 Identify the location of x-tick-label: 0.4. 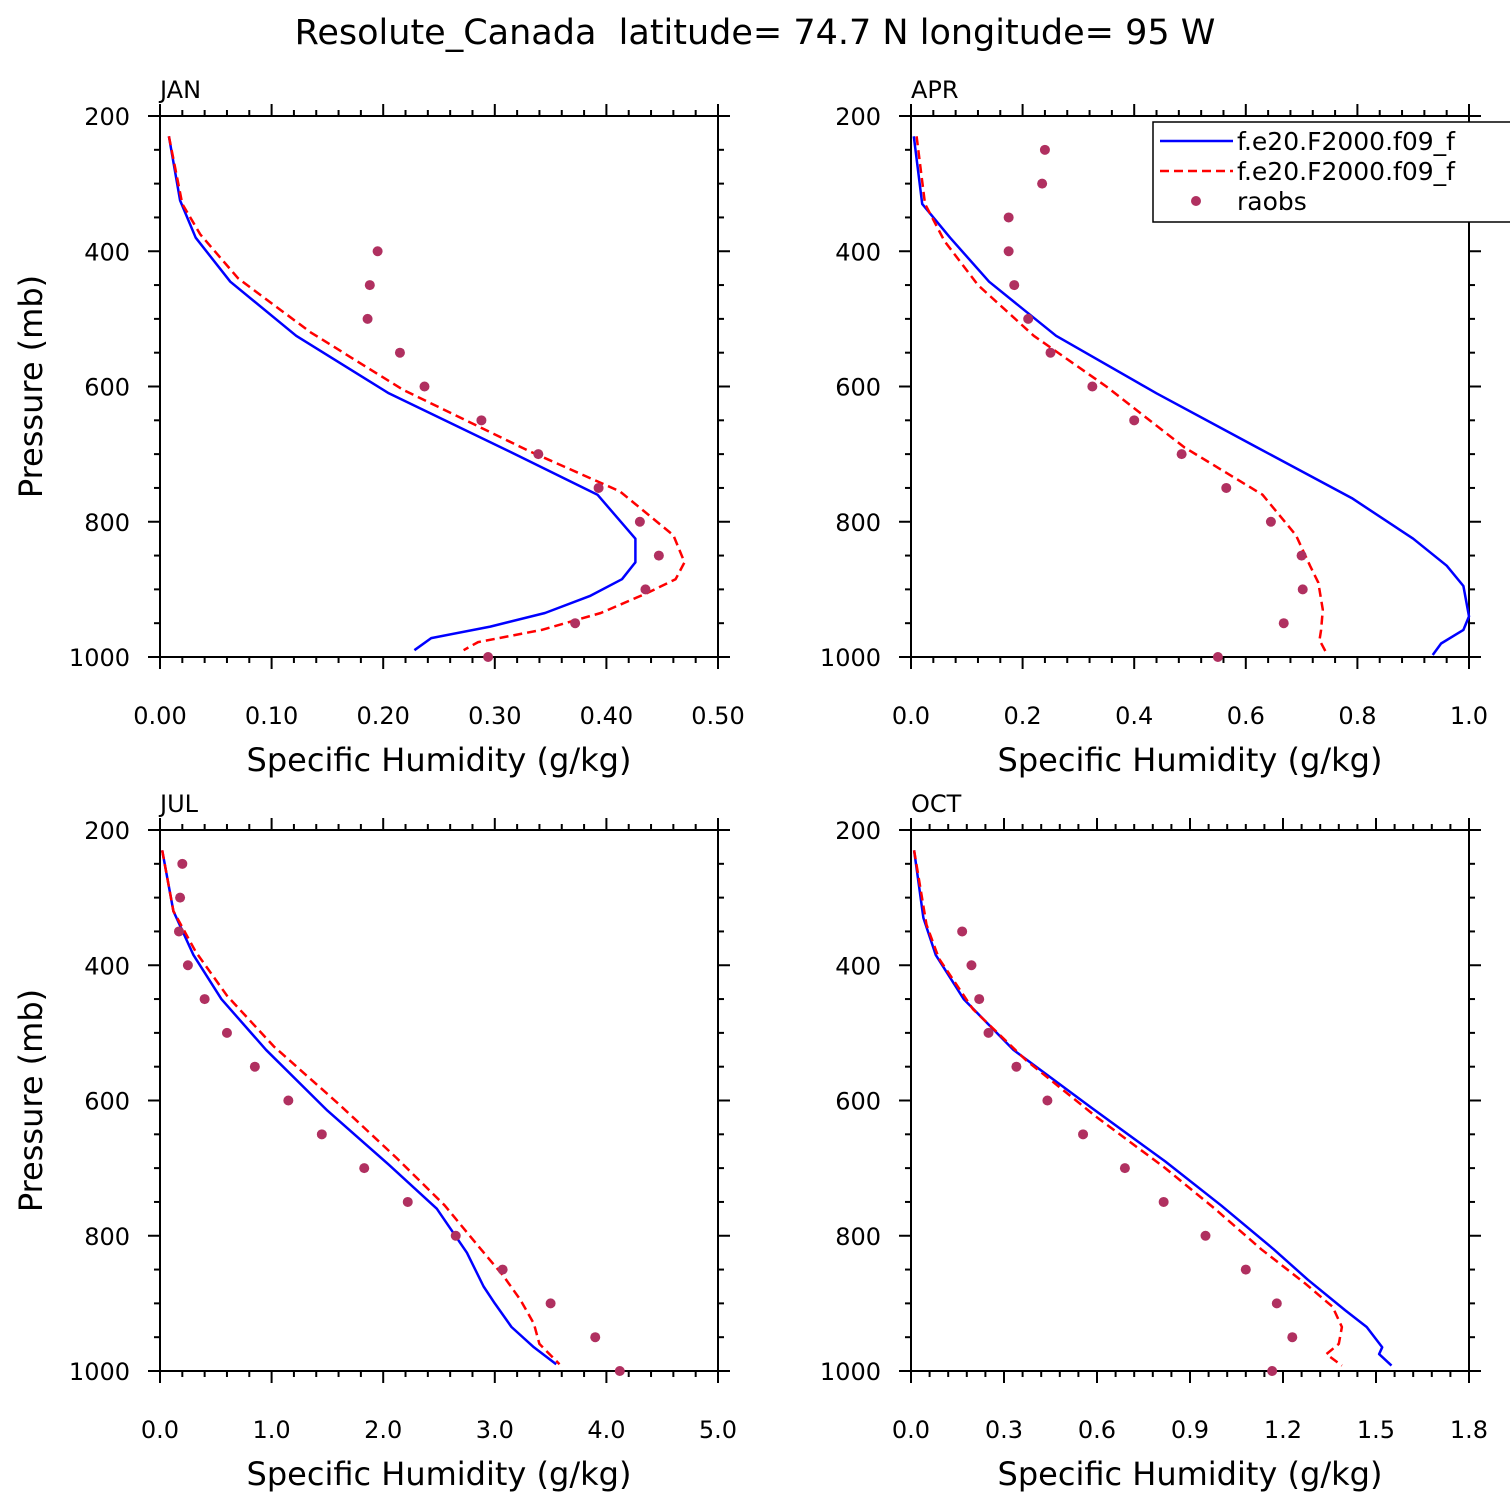
(1134, 716).